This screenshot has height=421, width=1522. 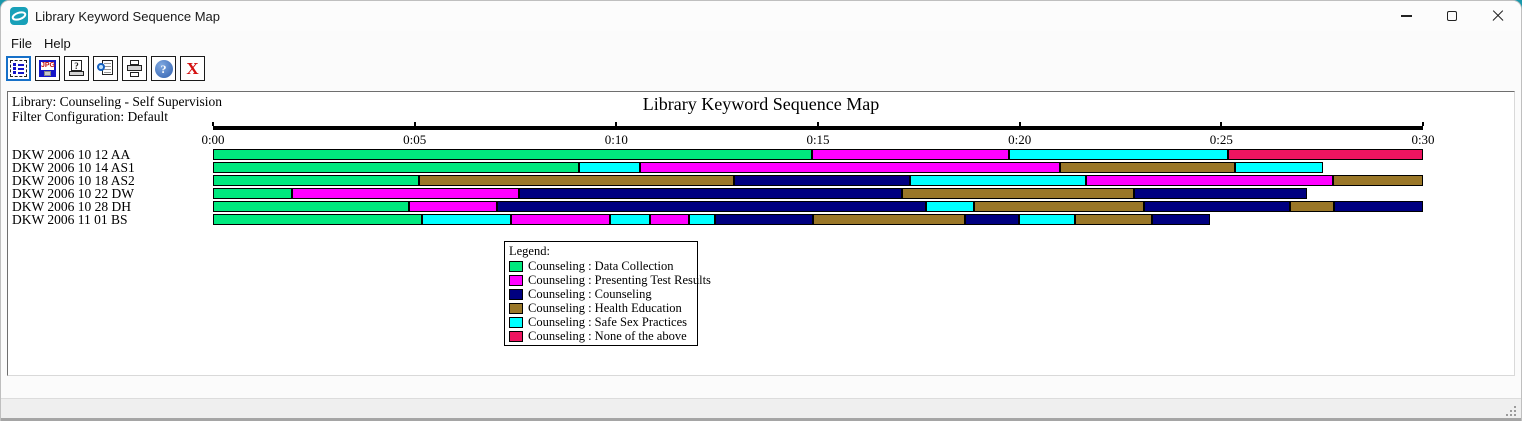 I want to click on library-label: Library: Counseling - Self Supervision, so click(x=117, y=101).